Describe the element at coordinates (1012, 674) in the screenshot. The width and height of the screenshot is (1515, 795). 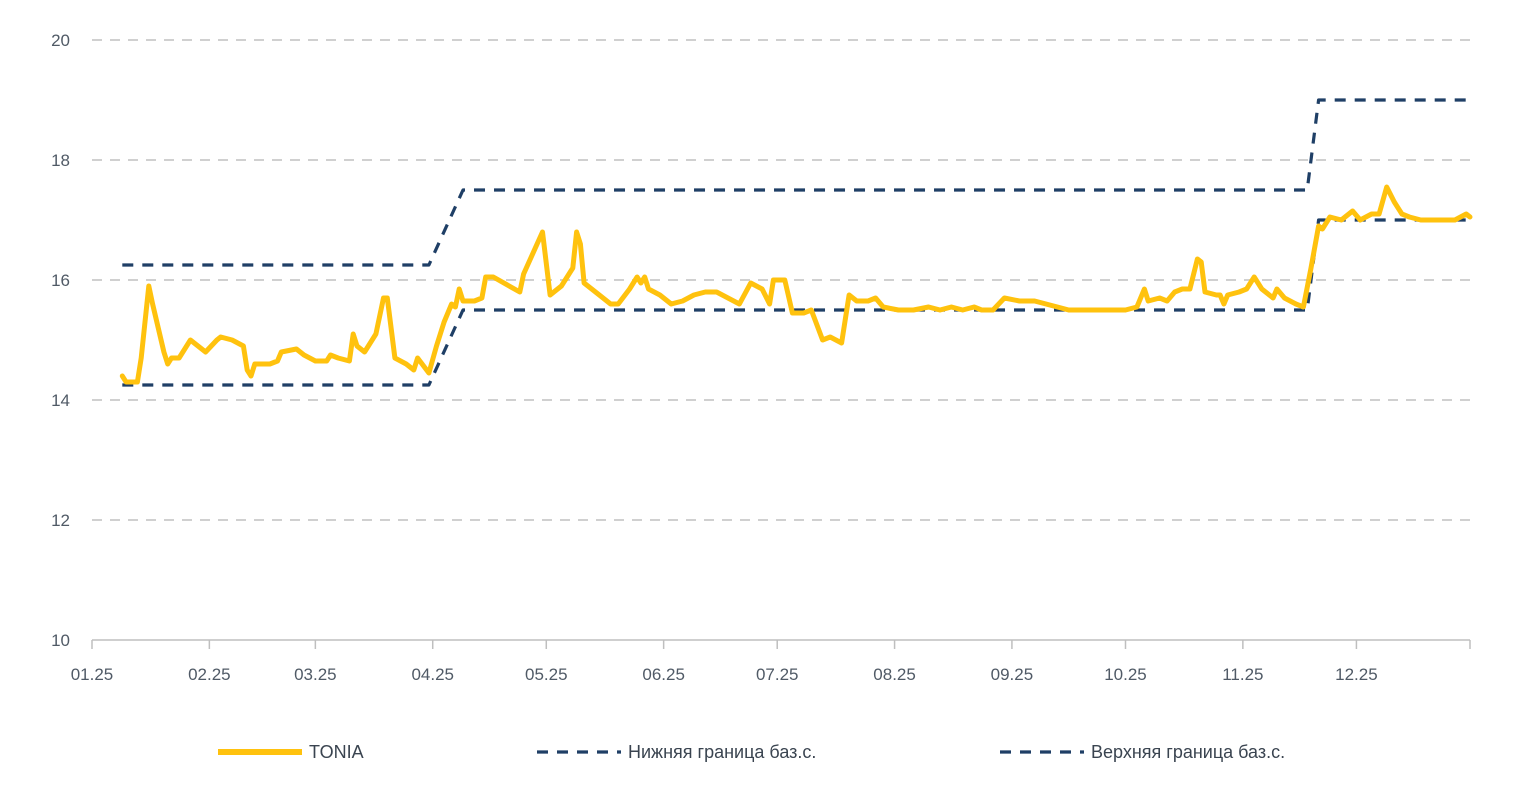
I see `x-tick-label-09.25: 09.25` at that location.